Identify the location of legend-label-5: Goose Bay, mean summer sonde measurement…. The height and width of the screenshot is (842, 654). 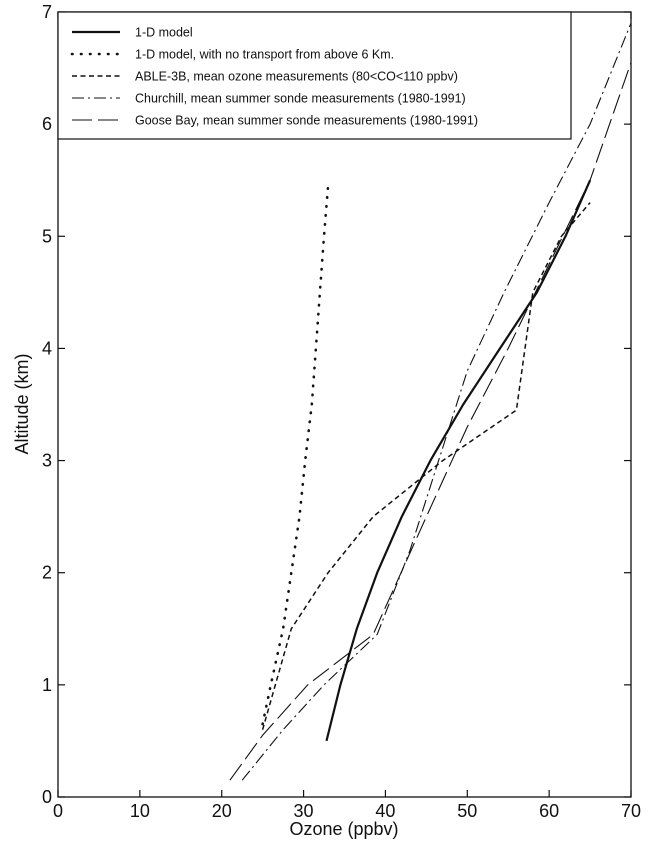
(306, 121).